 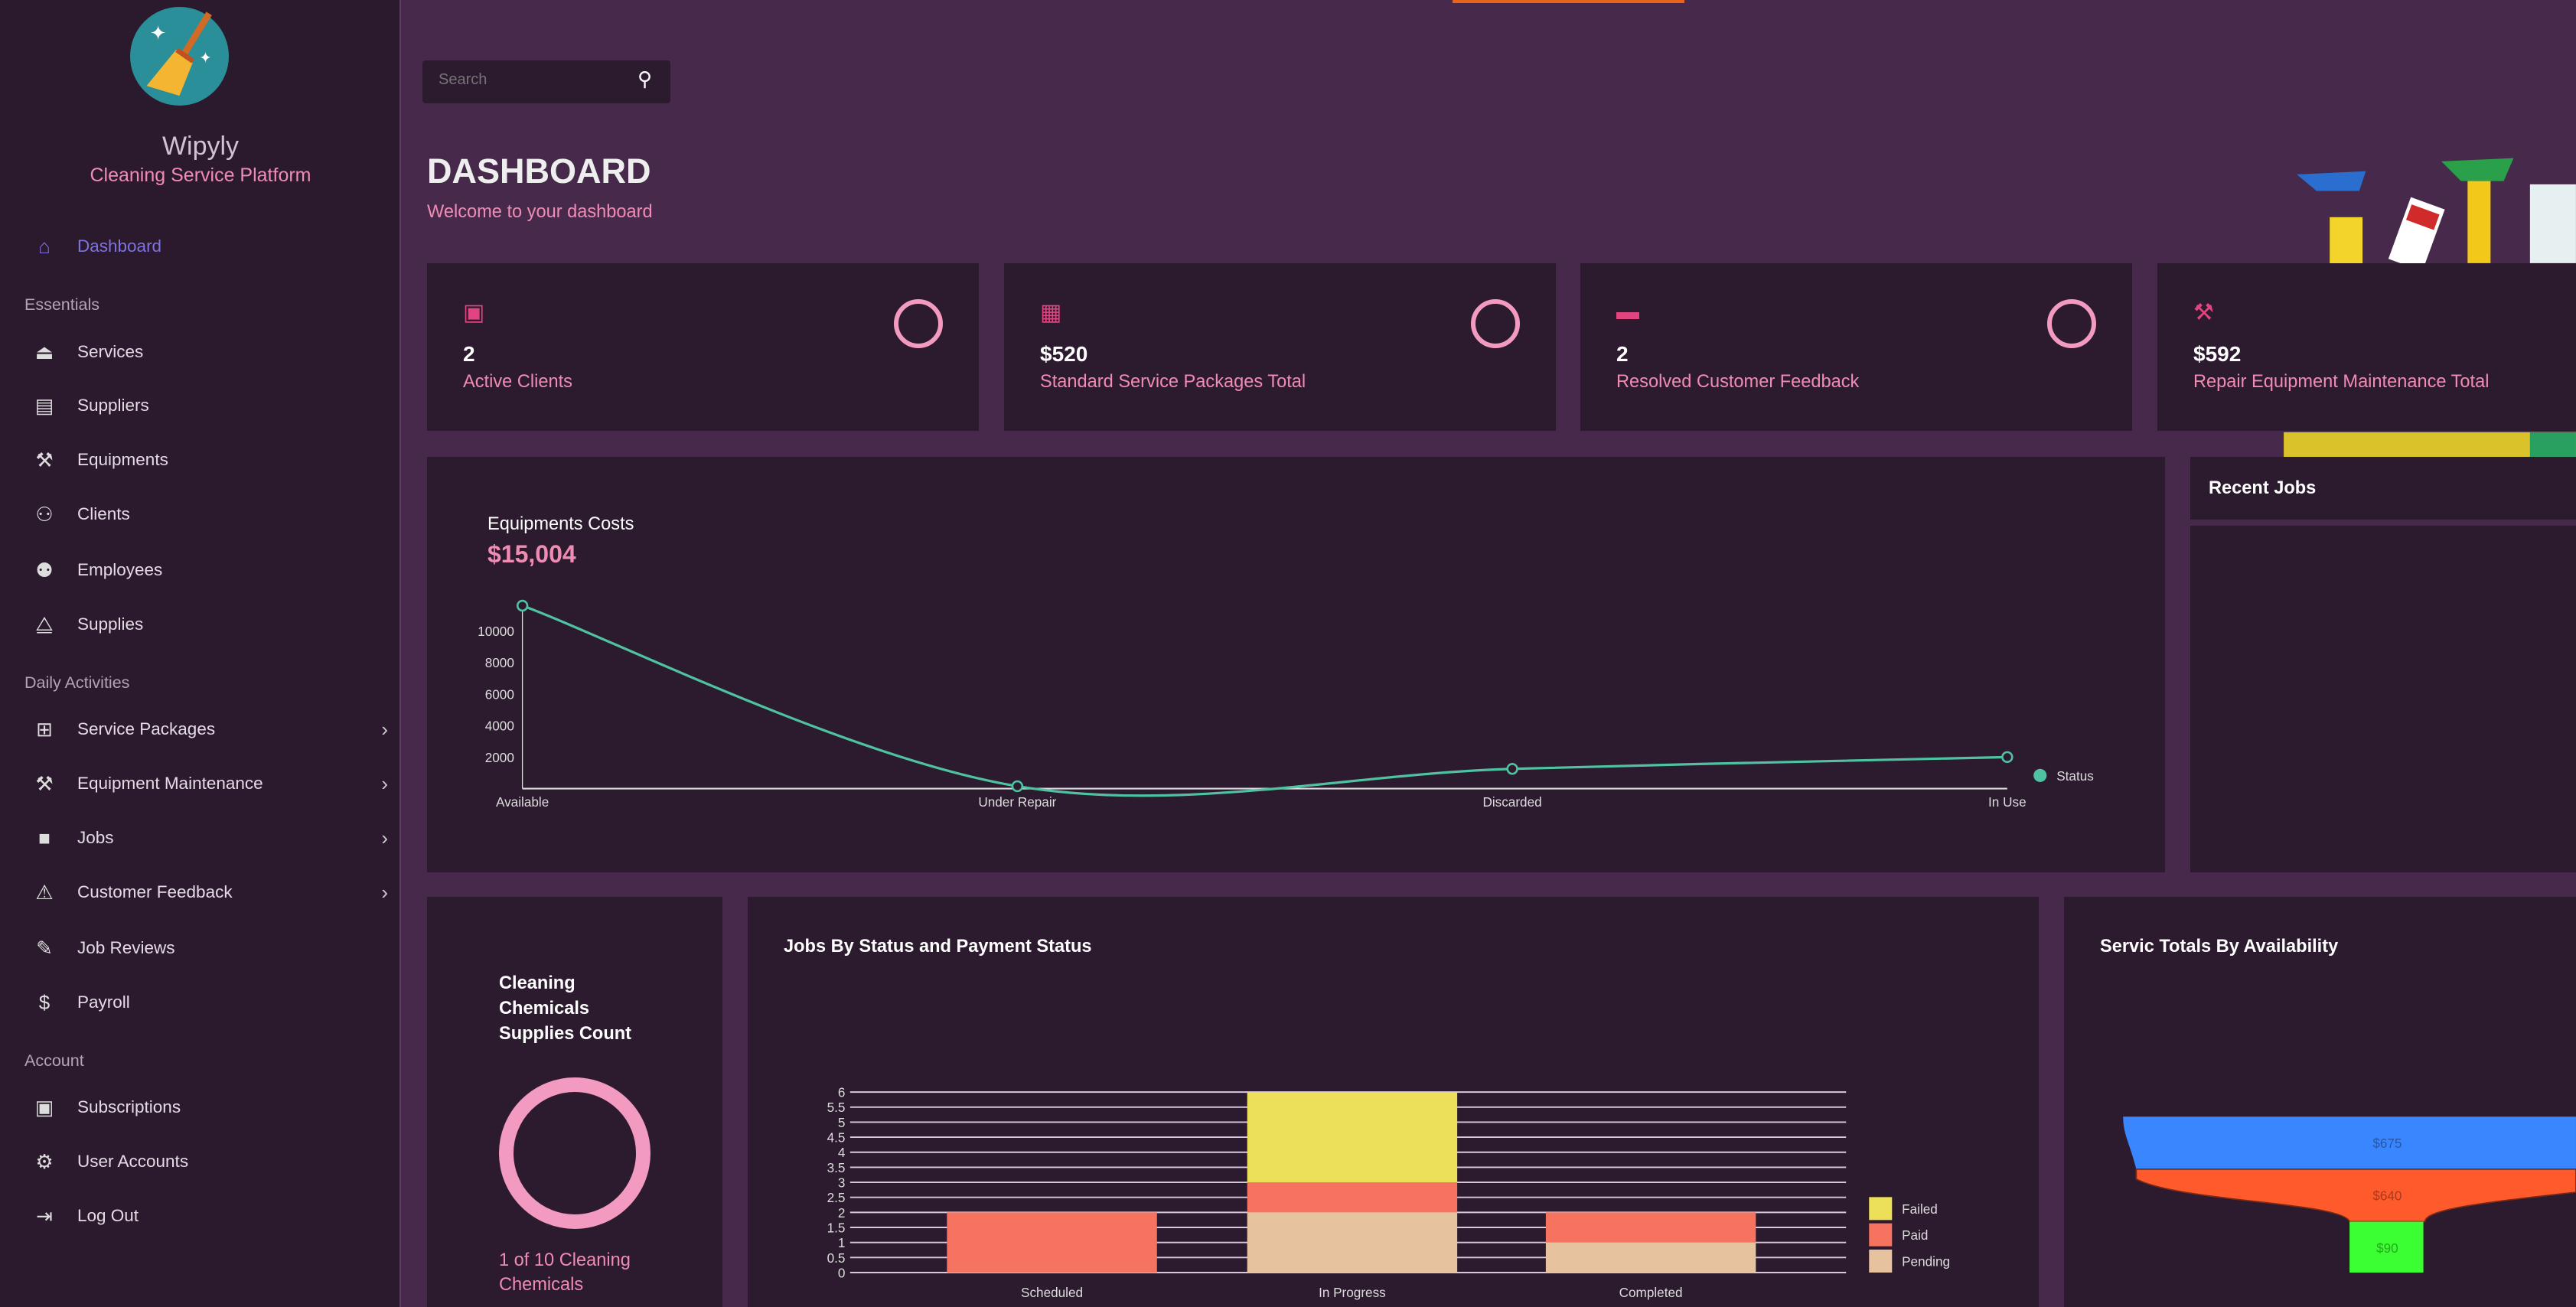 I want to click on y-tick-label: 1, so click(x=842, y=1242).